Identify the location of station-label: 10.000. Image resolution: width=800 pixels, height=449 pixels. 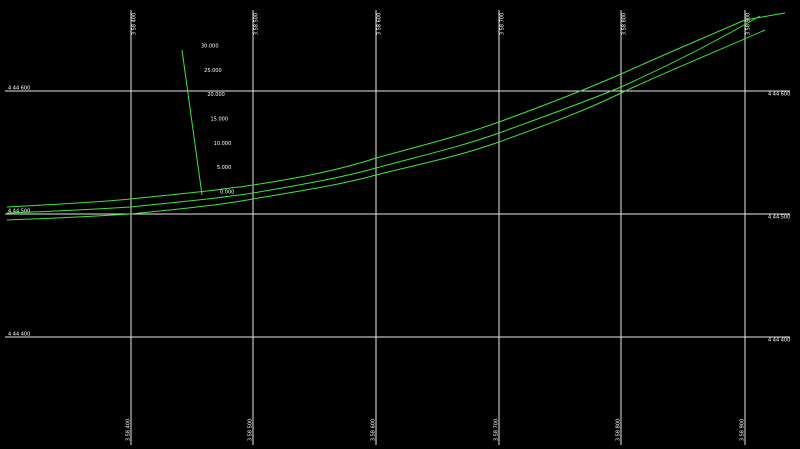
(223, 144).